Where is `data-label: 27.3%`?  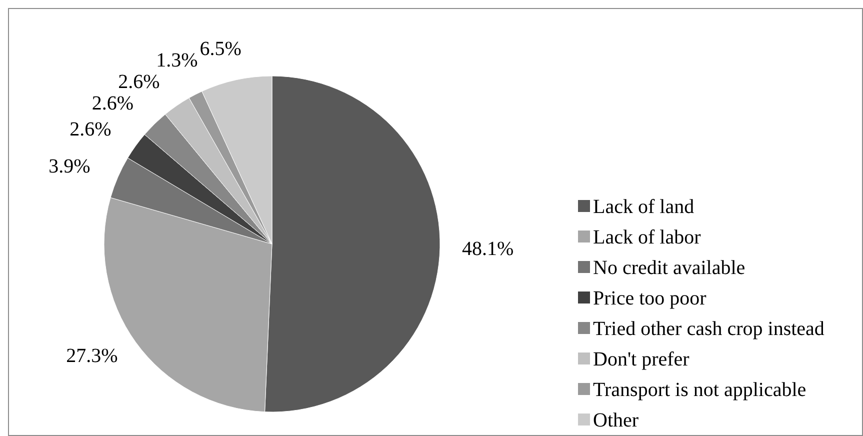
data-label: 27.3% is located at coordinates (92, 356).